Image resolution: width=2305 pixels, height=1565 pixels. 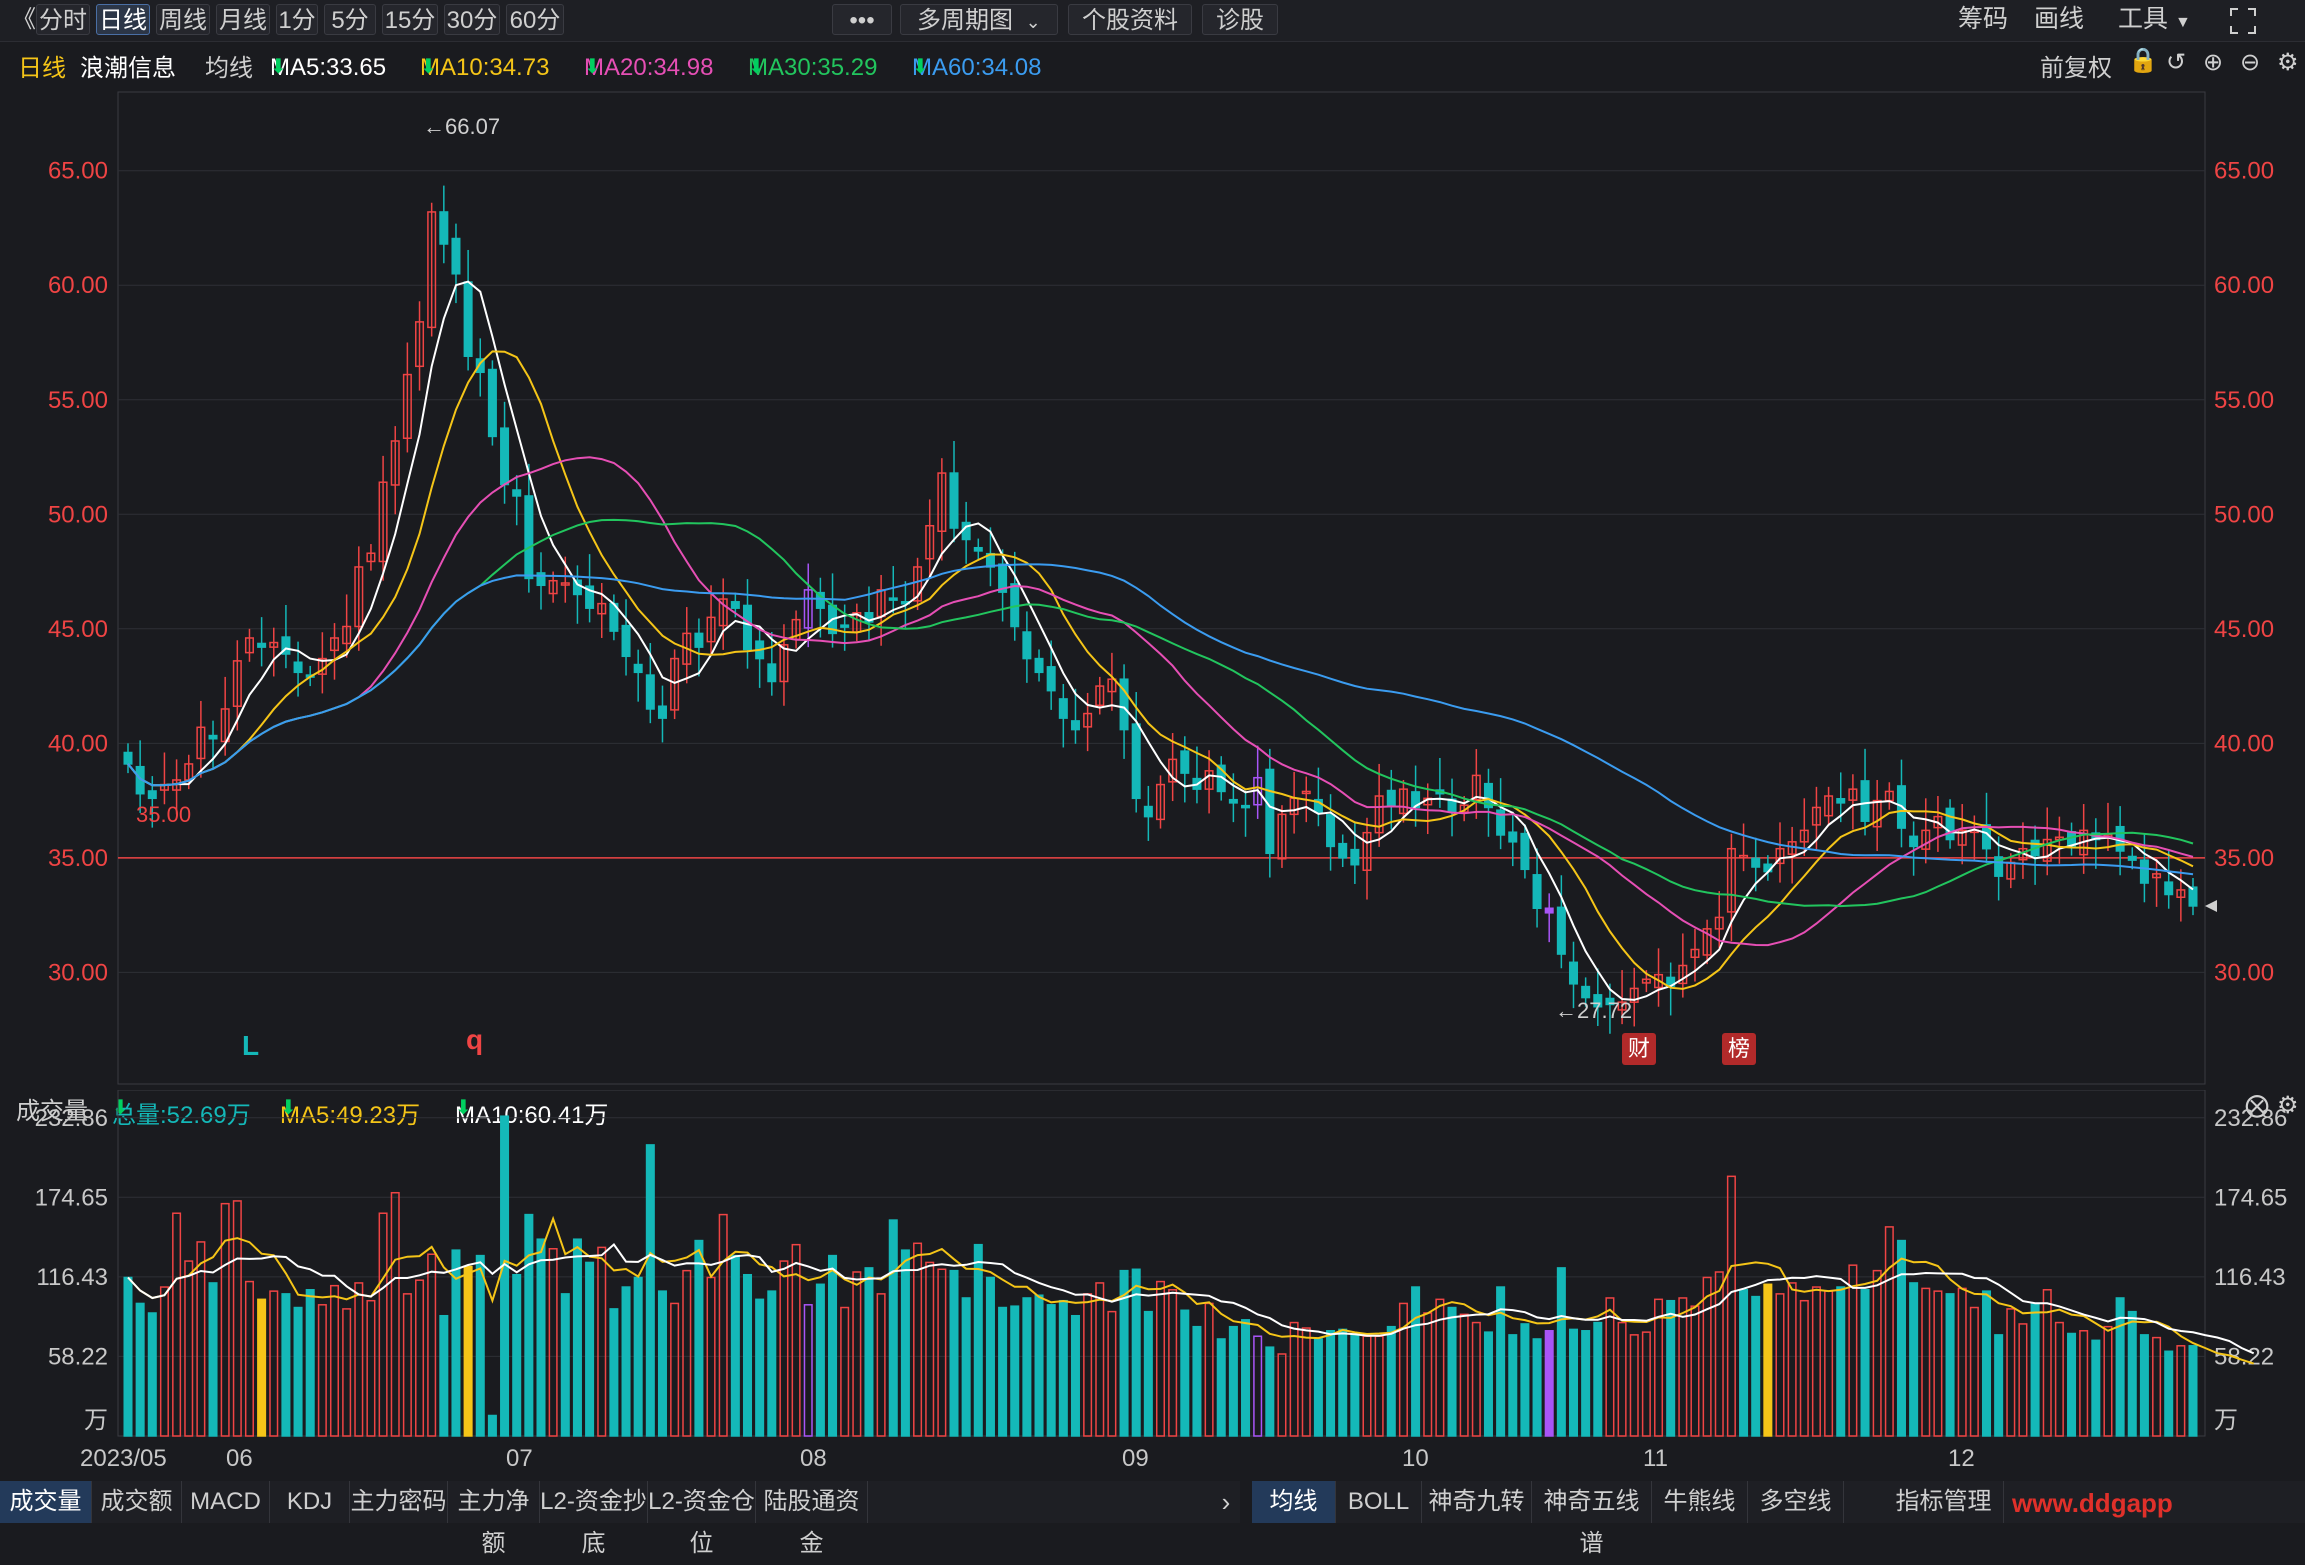 I want to click on undo-icon: ↺, so click(x=2176, y=62).